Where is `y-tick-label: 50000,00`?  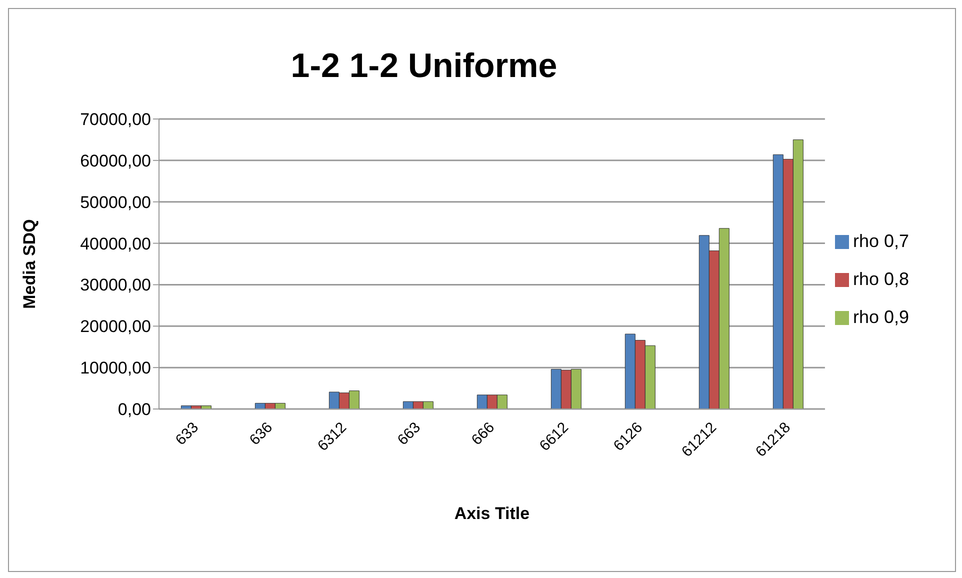 y-tick-label: 50000,00 is located at coordinates (115, 202).